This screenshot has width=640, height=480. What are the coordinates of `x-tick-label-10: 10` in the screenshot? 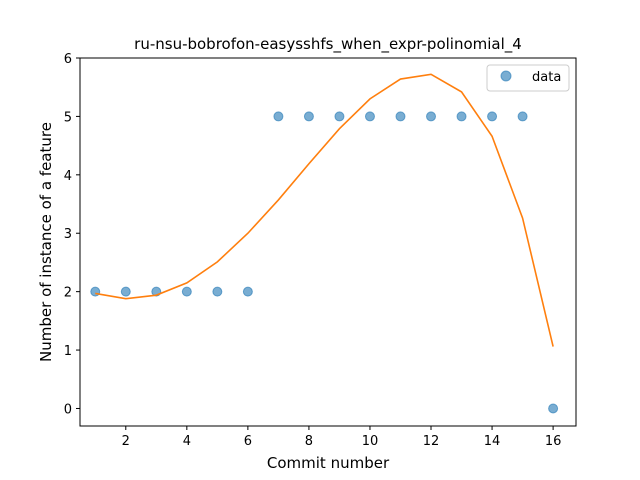 It's located at (370, 441).